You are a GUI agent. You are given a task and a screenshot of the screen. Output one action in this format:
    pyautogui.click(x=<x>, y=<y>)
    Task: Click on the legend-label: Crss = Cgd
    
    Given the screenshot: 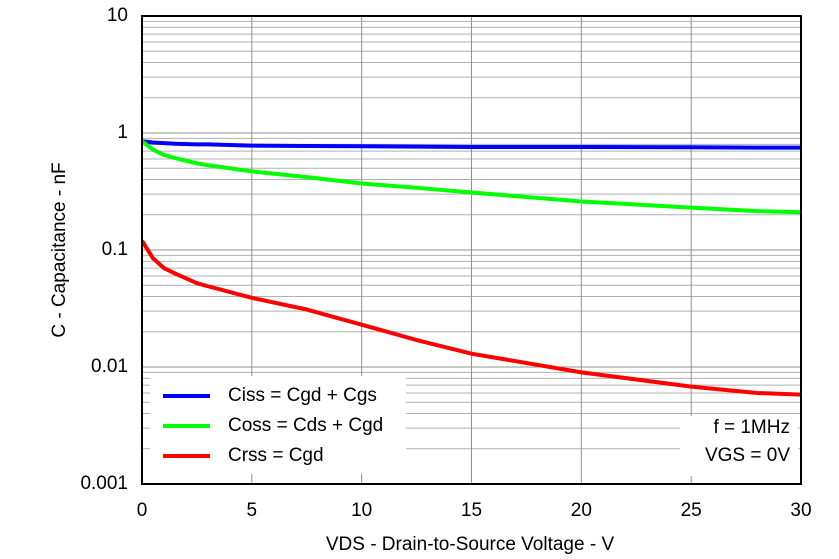 What is the action you would take?
    pyautogui.click(x=276, y=455)
    